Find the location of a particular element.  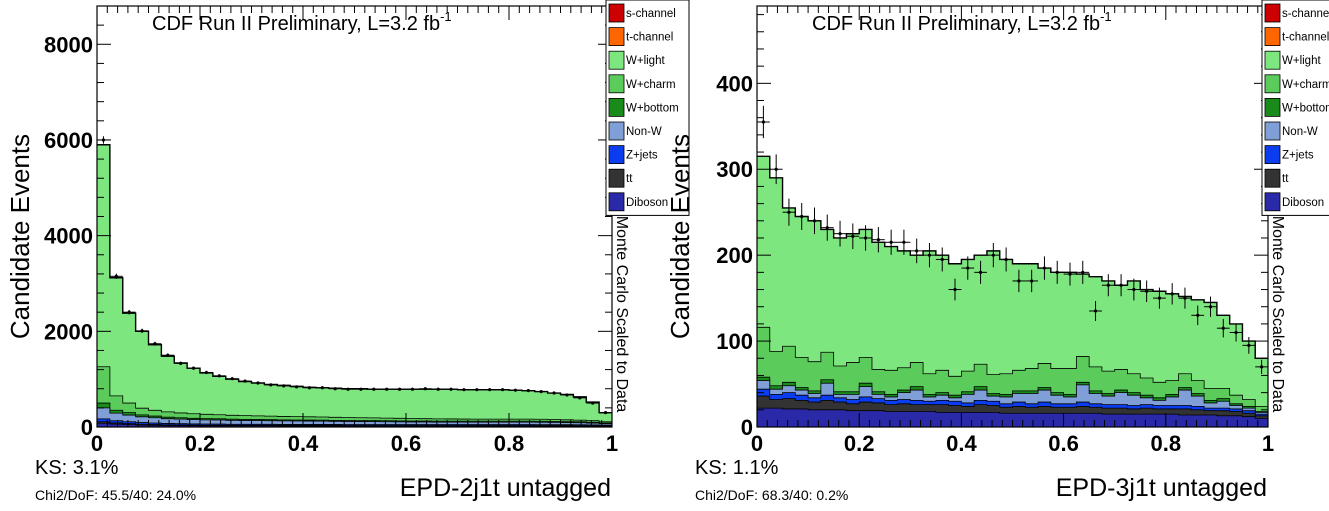

chart-title: CDF Run II Preliminary, L=3.2 fb-1 is located at coordinates (962, 22).